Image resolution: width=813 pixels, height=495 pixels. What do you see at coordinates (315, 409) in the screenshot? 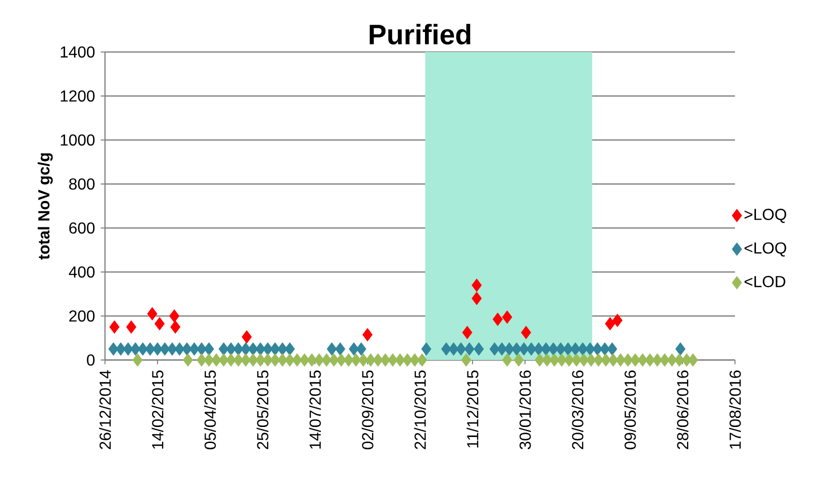
I see `x-tick-label: 14/07/2015` at bounding box center [315, 409].